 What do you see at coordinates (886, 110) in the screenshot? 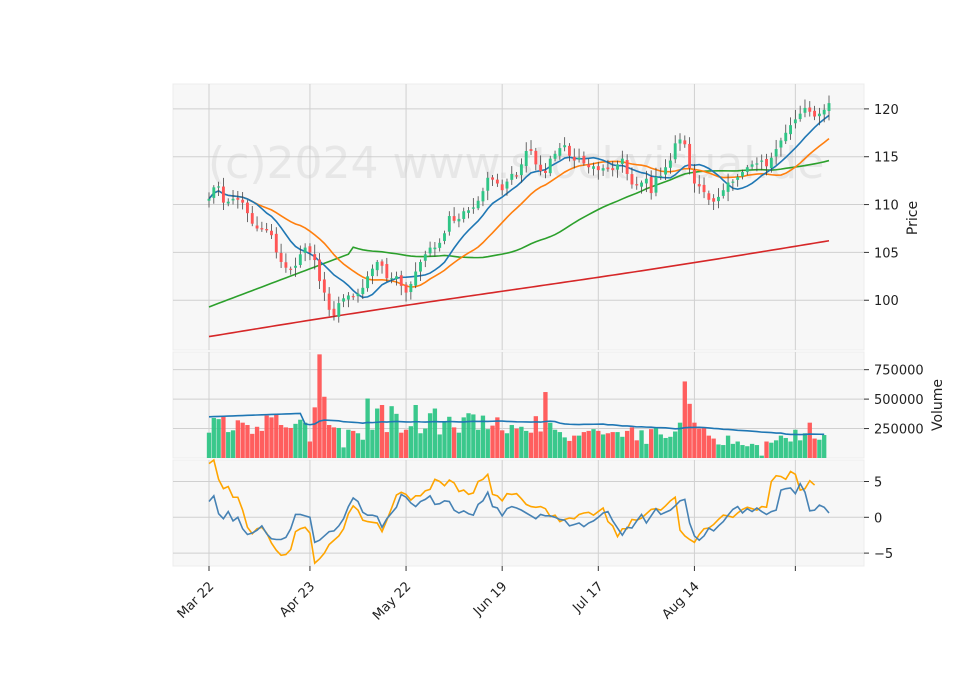
I see `price-ytick-label: 120` at bounding box center [886, 110].